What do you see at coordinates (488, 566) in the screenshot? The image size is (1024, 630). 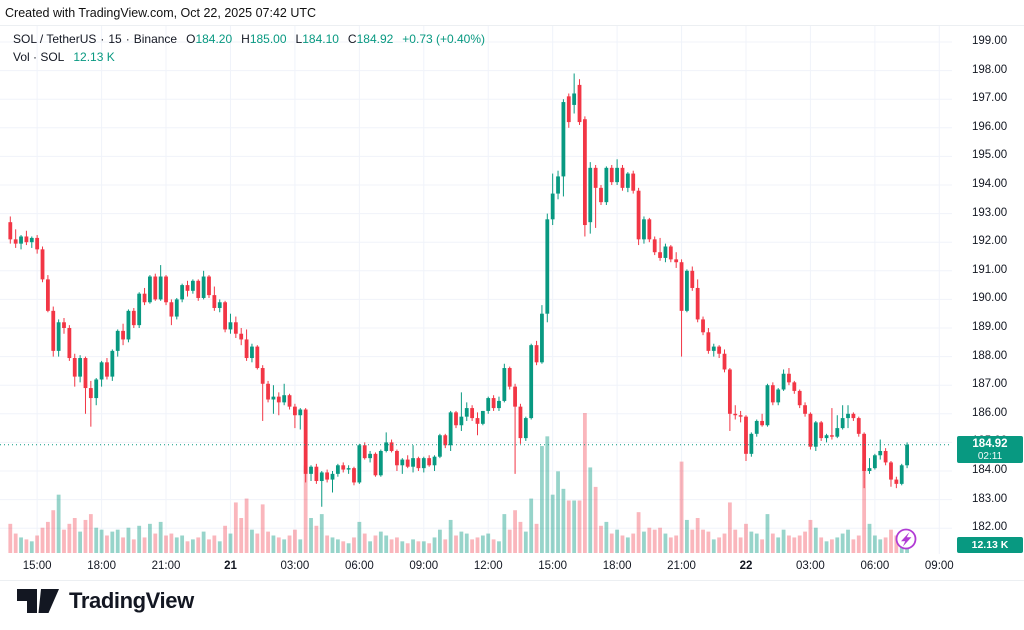 I see `time-axis-label: 12:00` at bounding box center [488, 566].